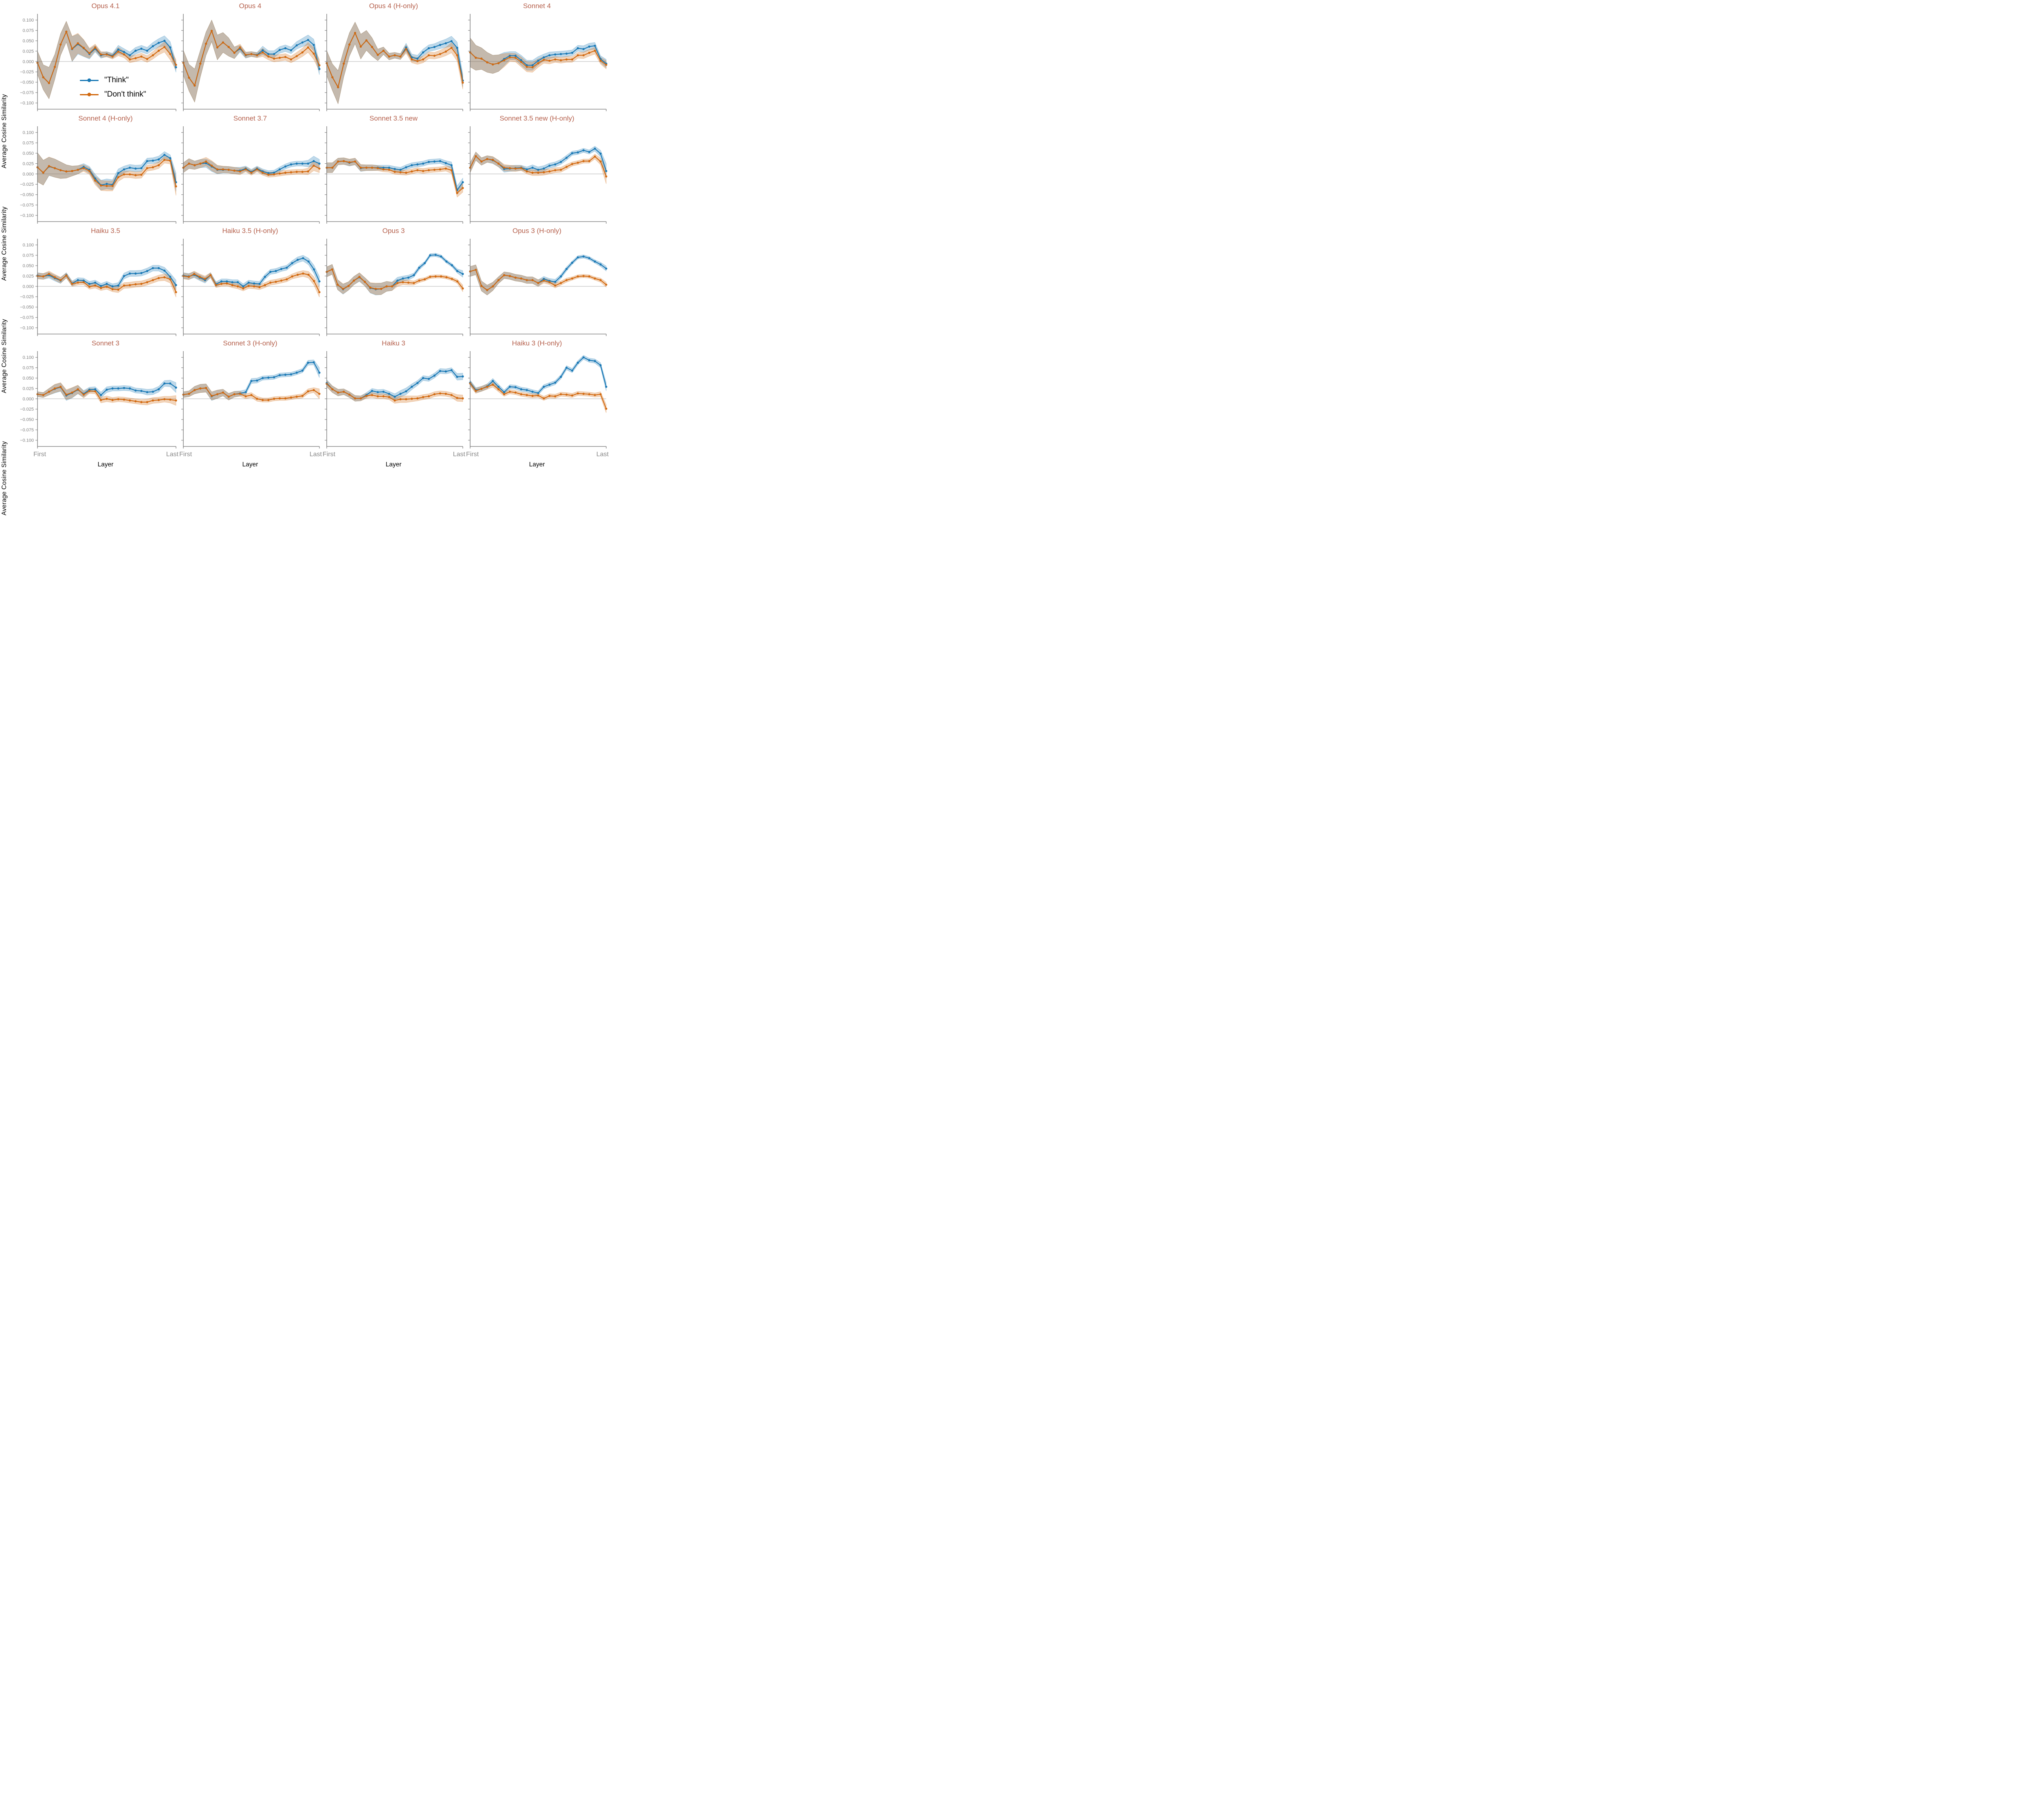 This screenshot has height=1820, width=2037. I want to click on dont-think-line, so click(395, 177).